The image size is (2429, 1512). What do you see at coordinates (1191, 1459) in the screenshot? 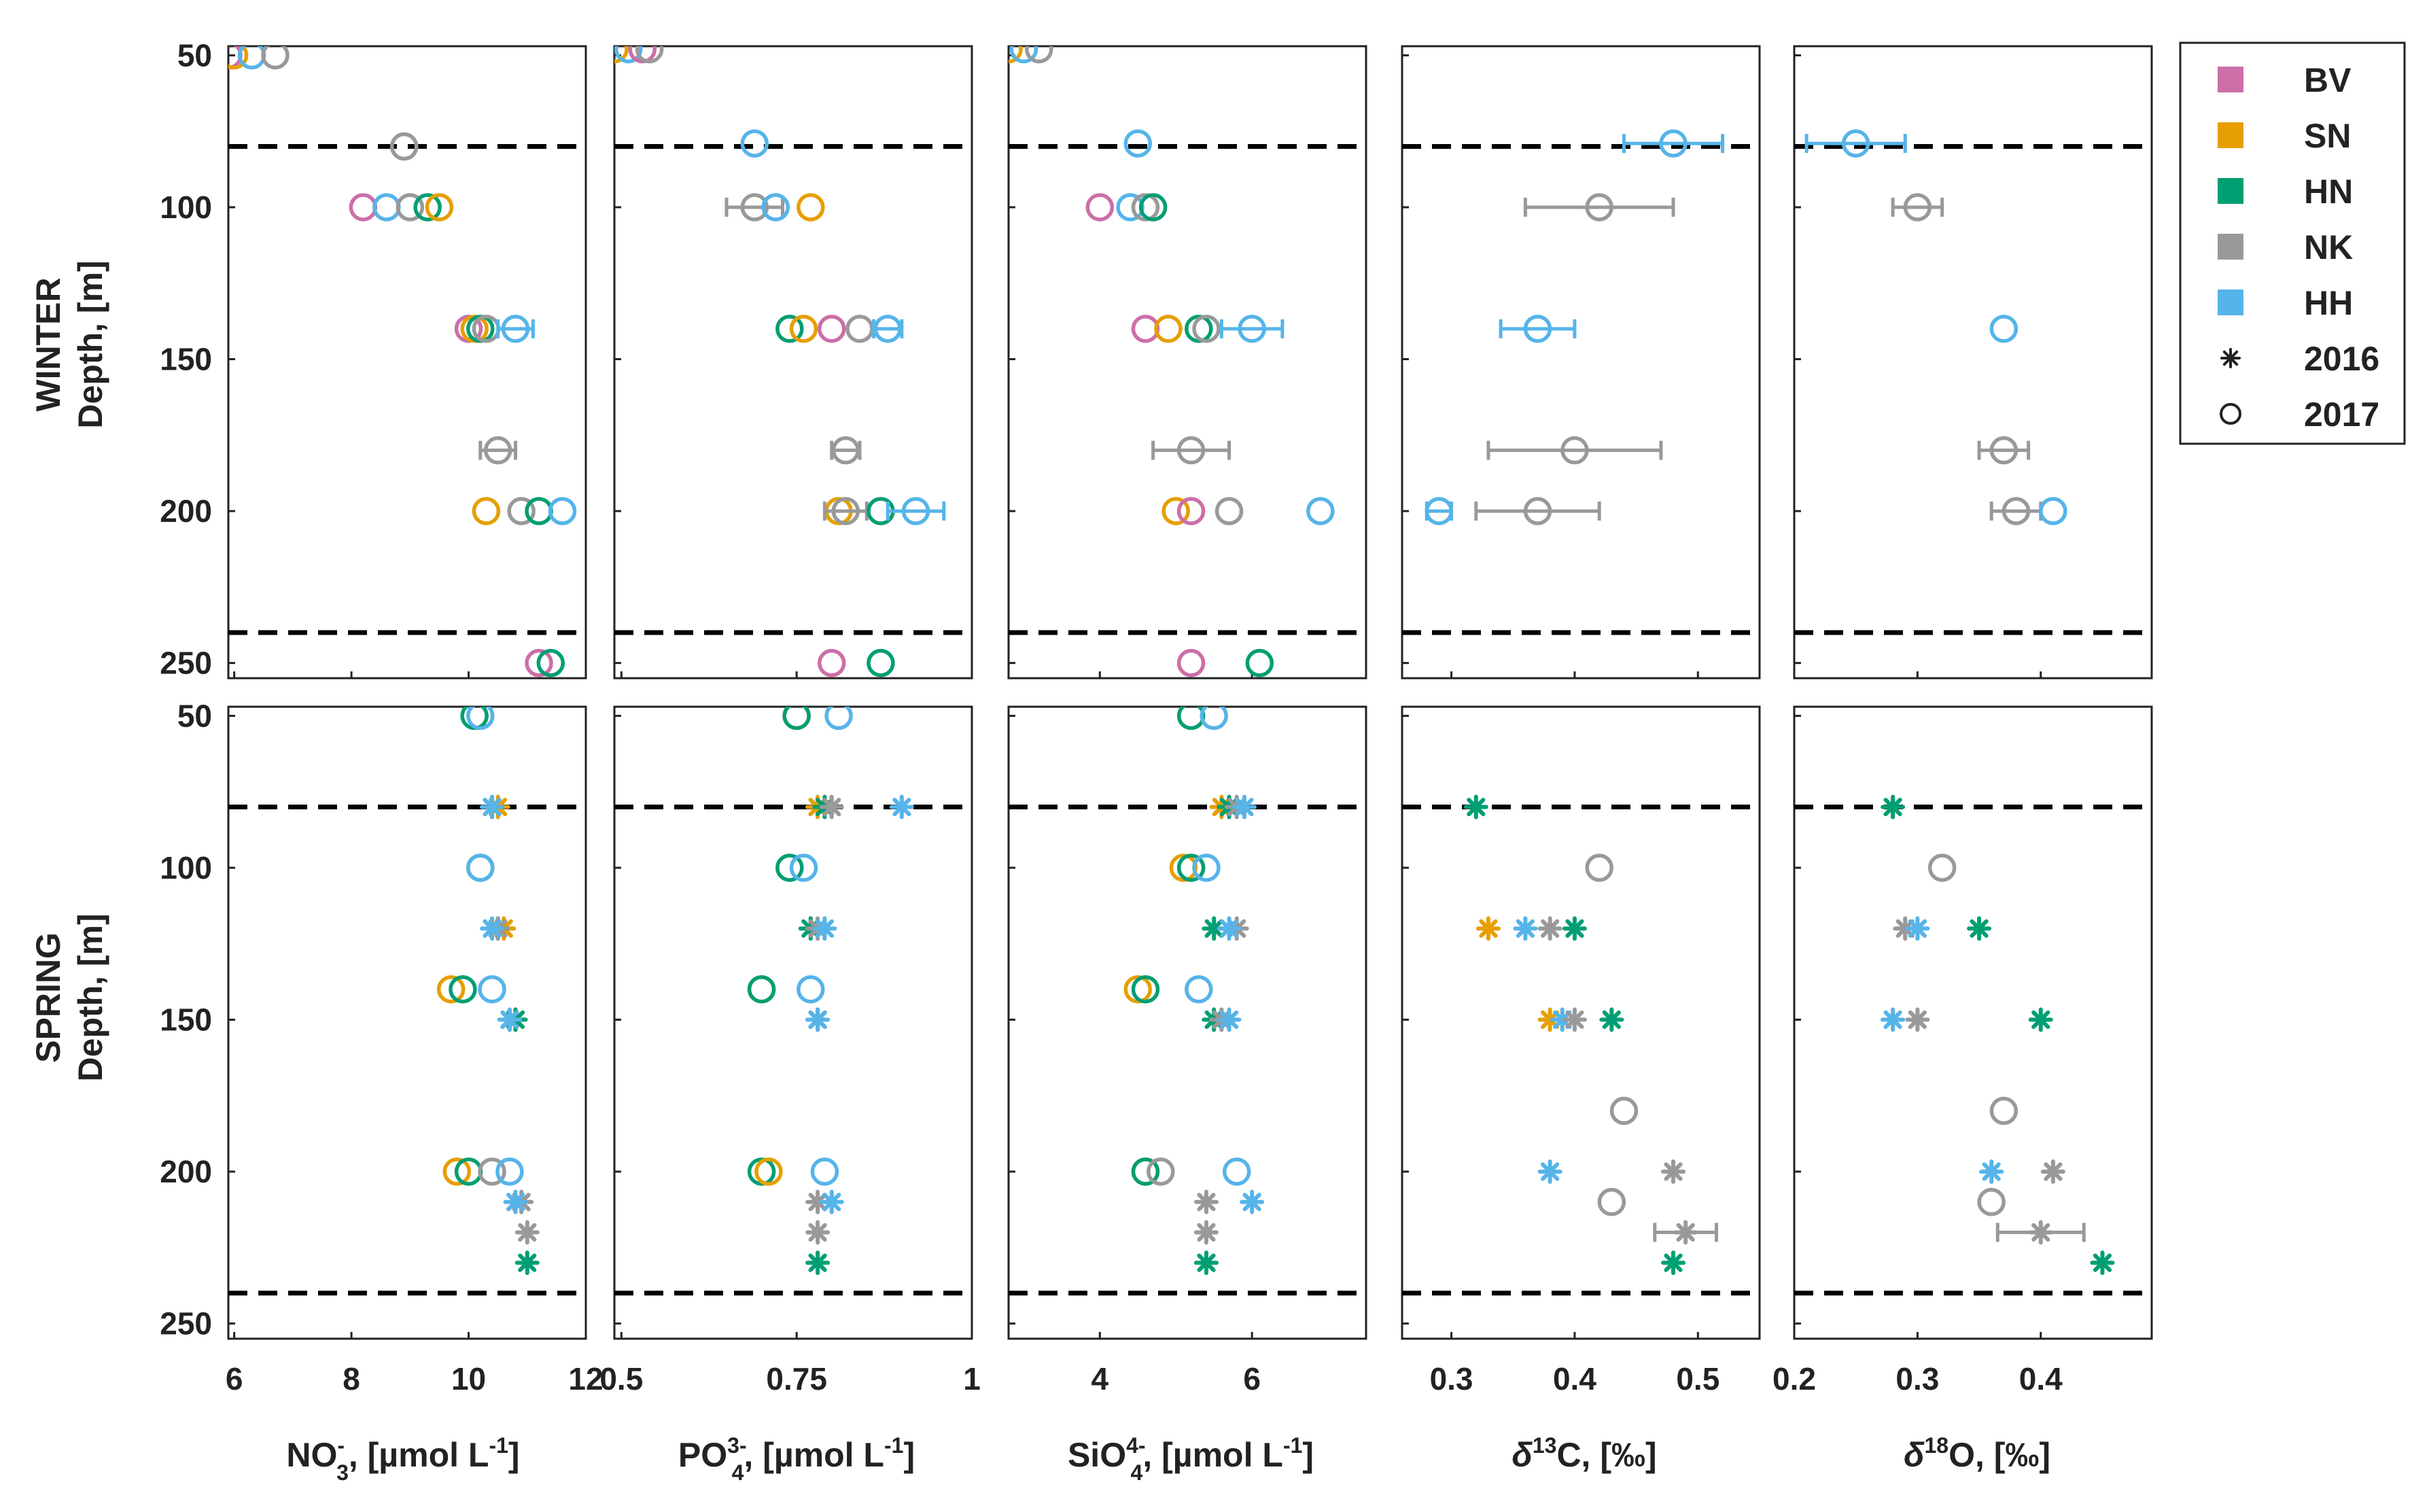
I see `xlabel-sio4: SiO4-4, [µmol L-1]` at bounding box center [1191, 1459].